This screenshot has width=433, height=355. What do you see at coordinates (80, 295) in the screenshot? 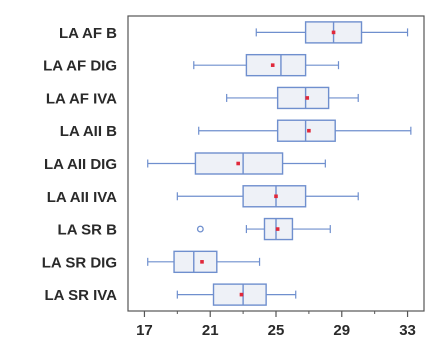
I see `category-label: LA SR IVA` at bounding box center [80, 295].